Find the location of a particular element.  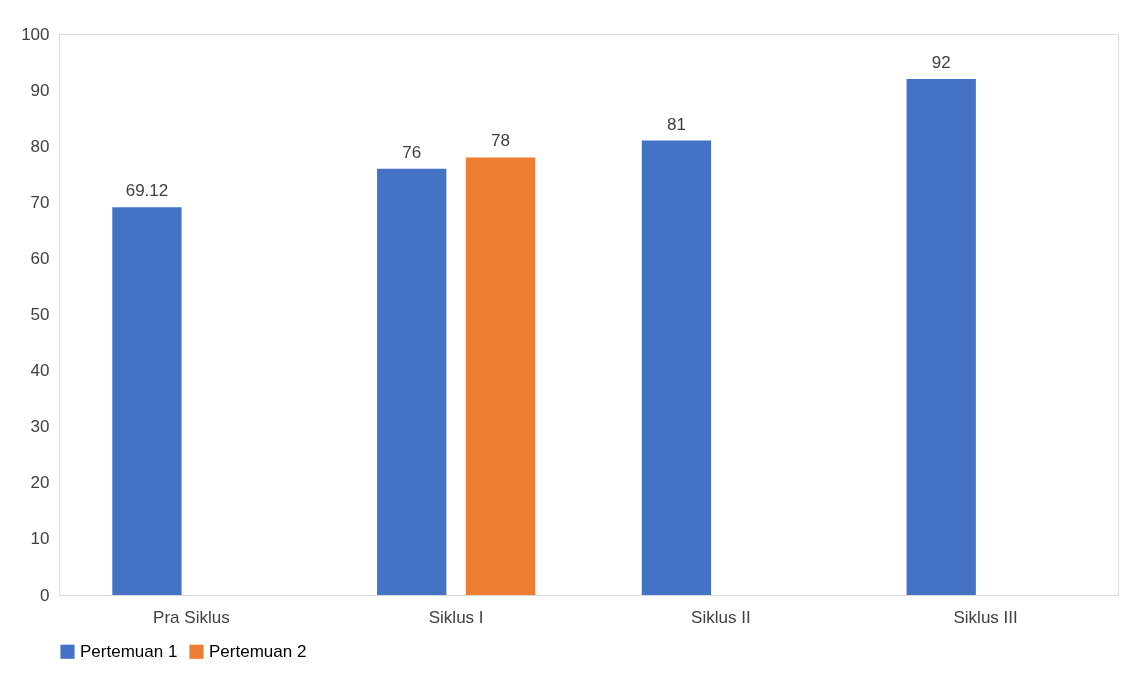

legend-label: Pertemuan 2 is located at coordinates (258, 651).